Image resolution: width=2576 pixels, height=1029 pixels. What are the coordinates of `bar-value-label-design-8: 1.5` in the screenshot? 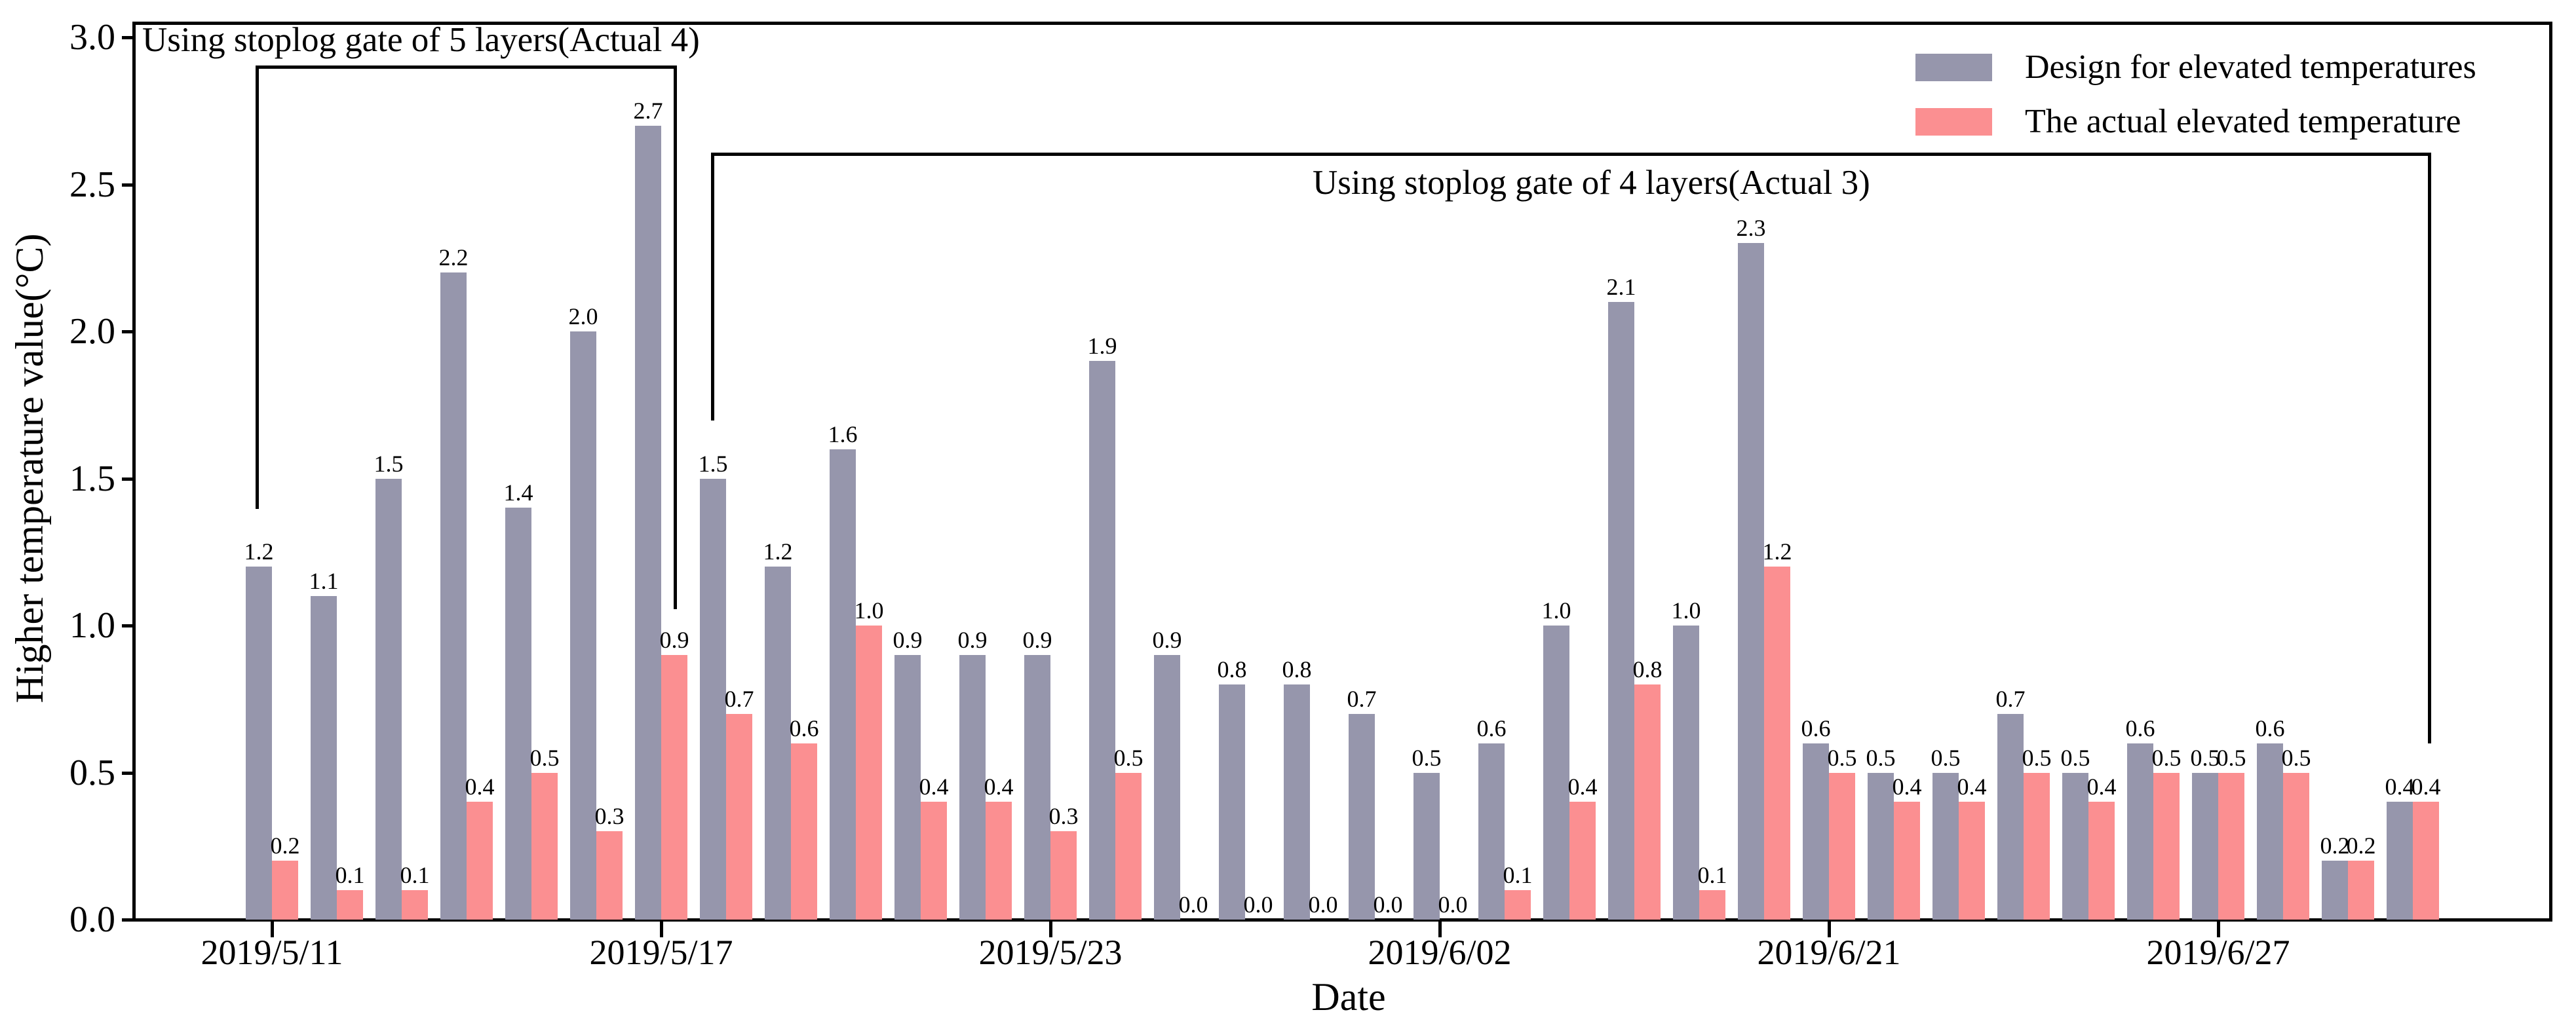 It's located at (713, 463).